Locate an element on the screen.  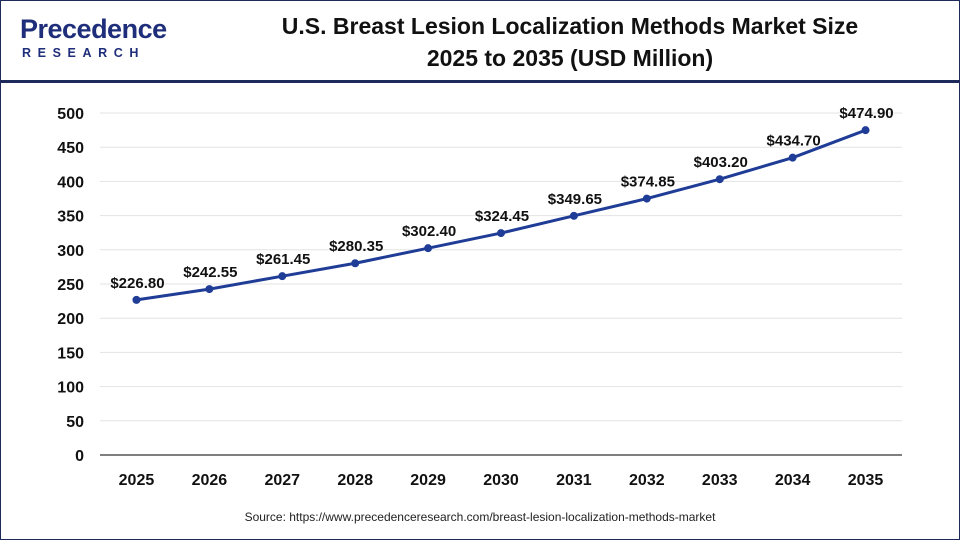
brand-sub: RESEARCH is located at coordinates (83, 53).